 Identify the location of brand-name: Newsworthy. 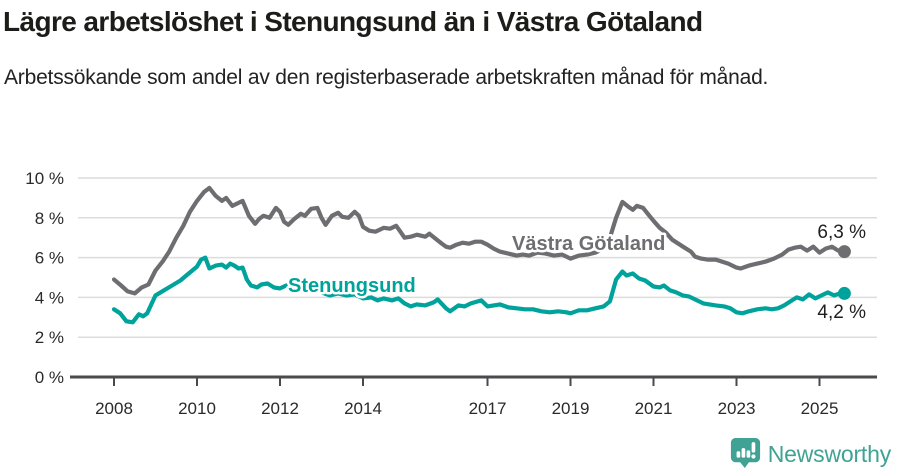
(829, 453).